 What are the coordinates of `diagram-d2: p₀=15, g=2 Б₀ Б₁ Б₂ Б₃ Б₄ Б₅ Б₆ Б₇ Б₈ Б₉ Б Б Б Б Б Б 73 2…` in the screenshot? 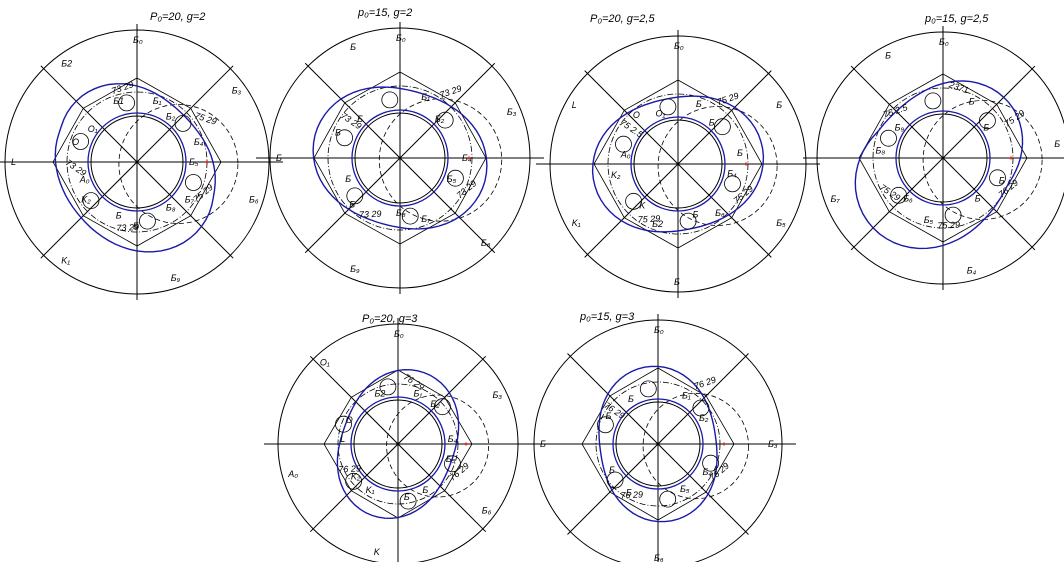 It's located at (400, 150).